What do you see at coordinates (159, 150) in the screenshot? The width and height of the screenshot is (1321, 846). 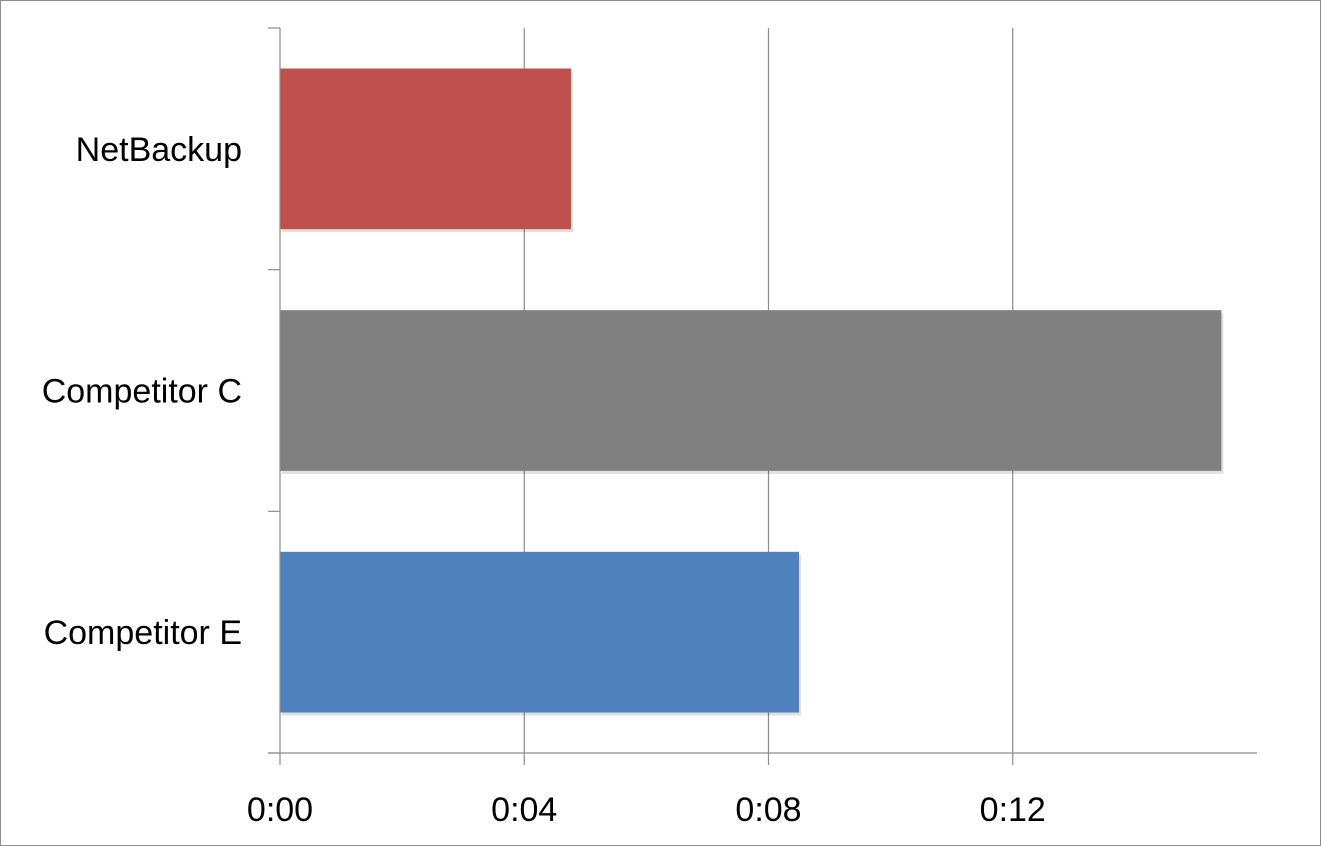 I see `category-label: NetBackup` at bounding box center [159, 150].